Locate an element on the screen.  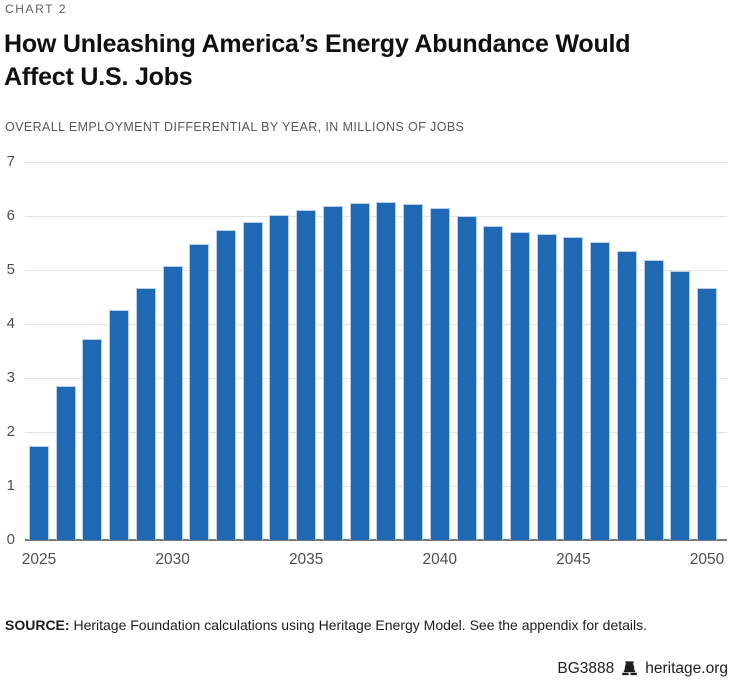
bar-2047 is located at coordinates (626, 395).